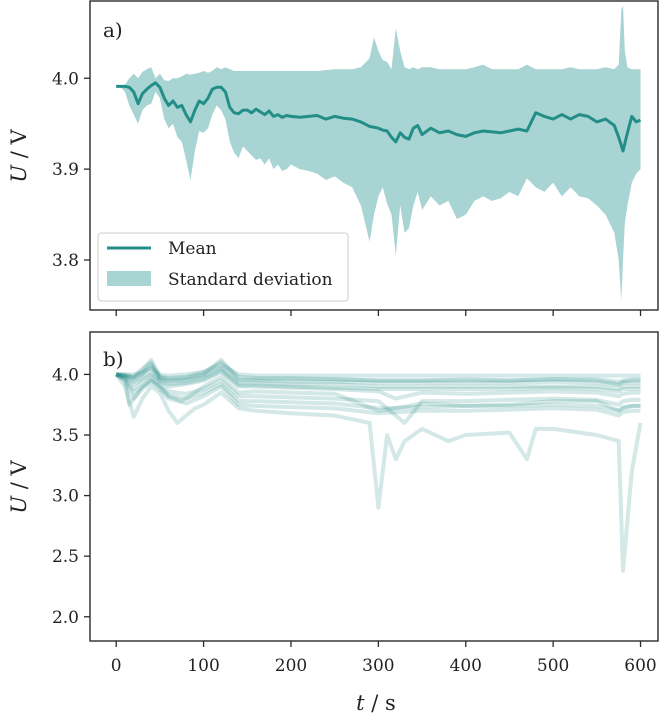 The width and height of the screenshot is (660, 723). I want to click on panel-a-ylabel: U / V, so click(19, 156).